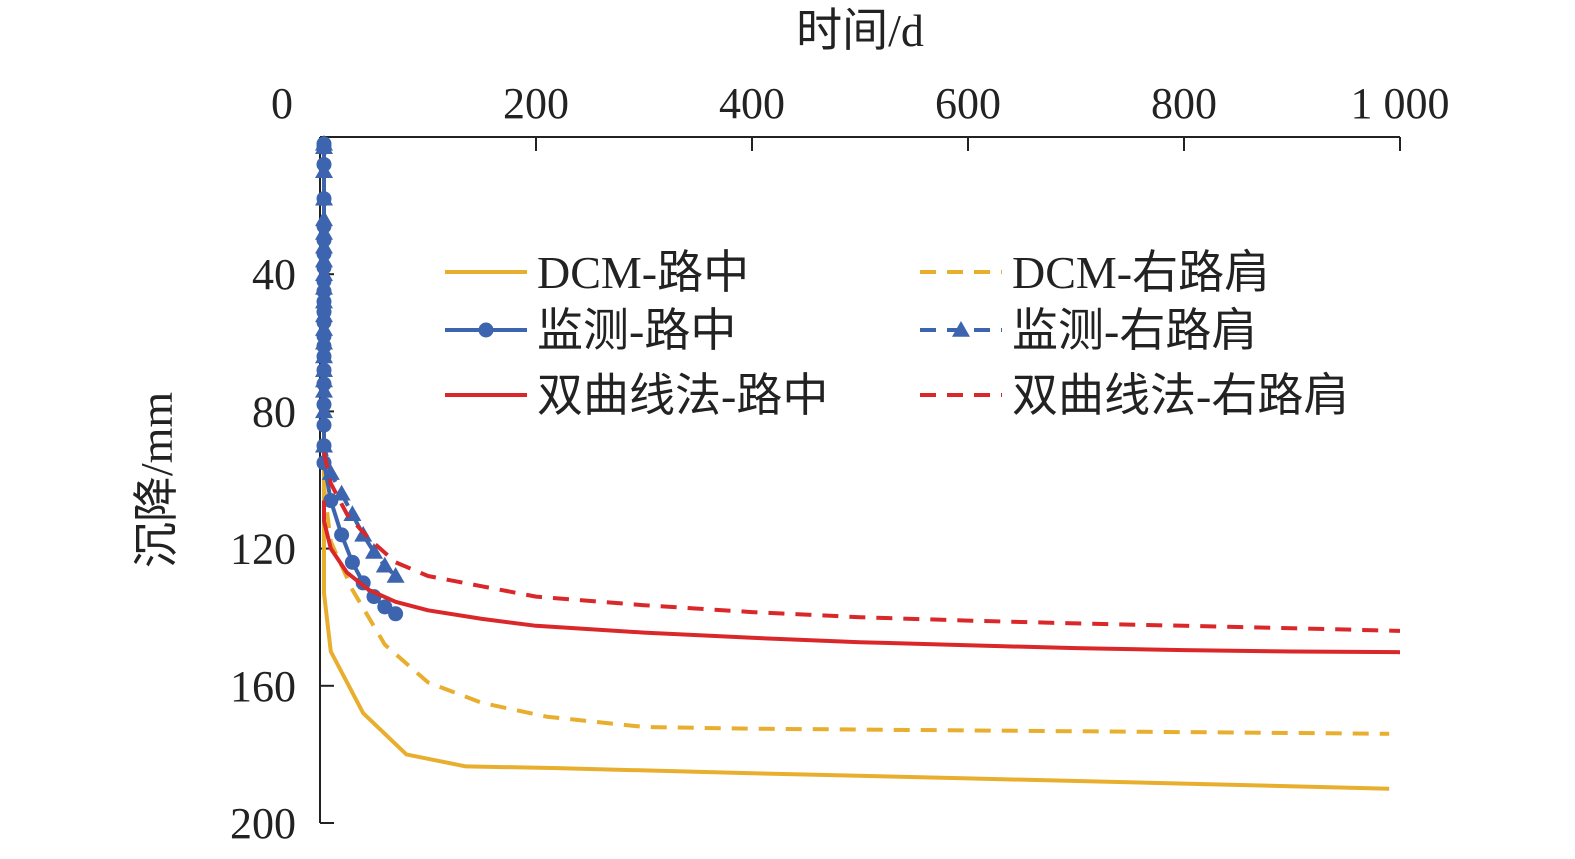 The width and height of the screenshot is (1575, 859). What do you see at coordinates (636, 330) in the screenshot?
I see `legend-label: 监测-路中` at bounding box center [636, 330].